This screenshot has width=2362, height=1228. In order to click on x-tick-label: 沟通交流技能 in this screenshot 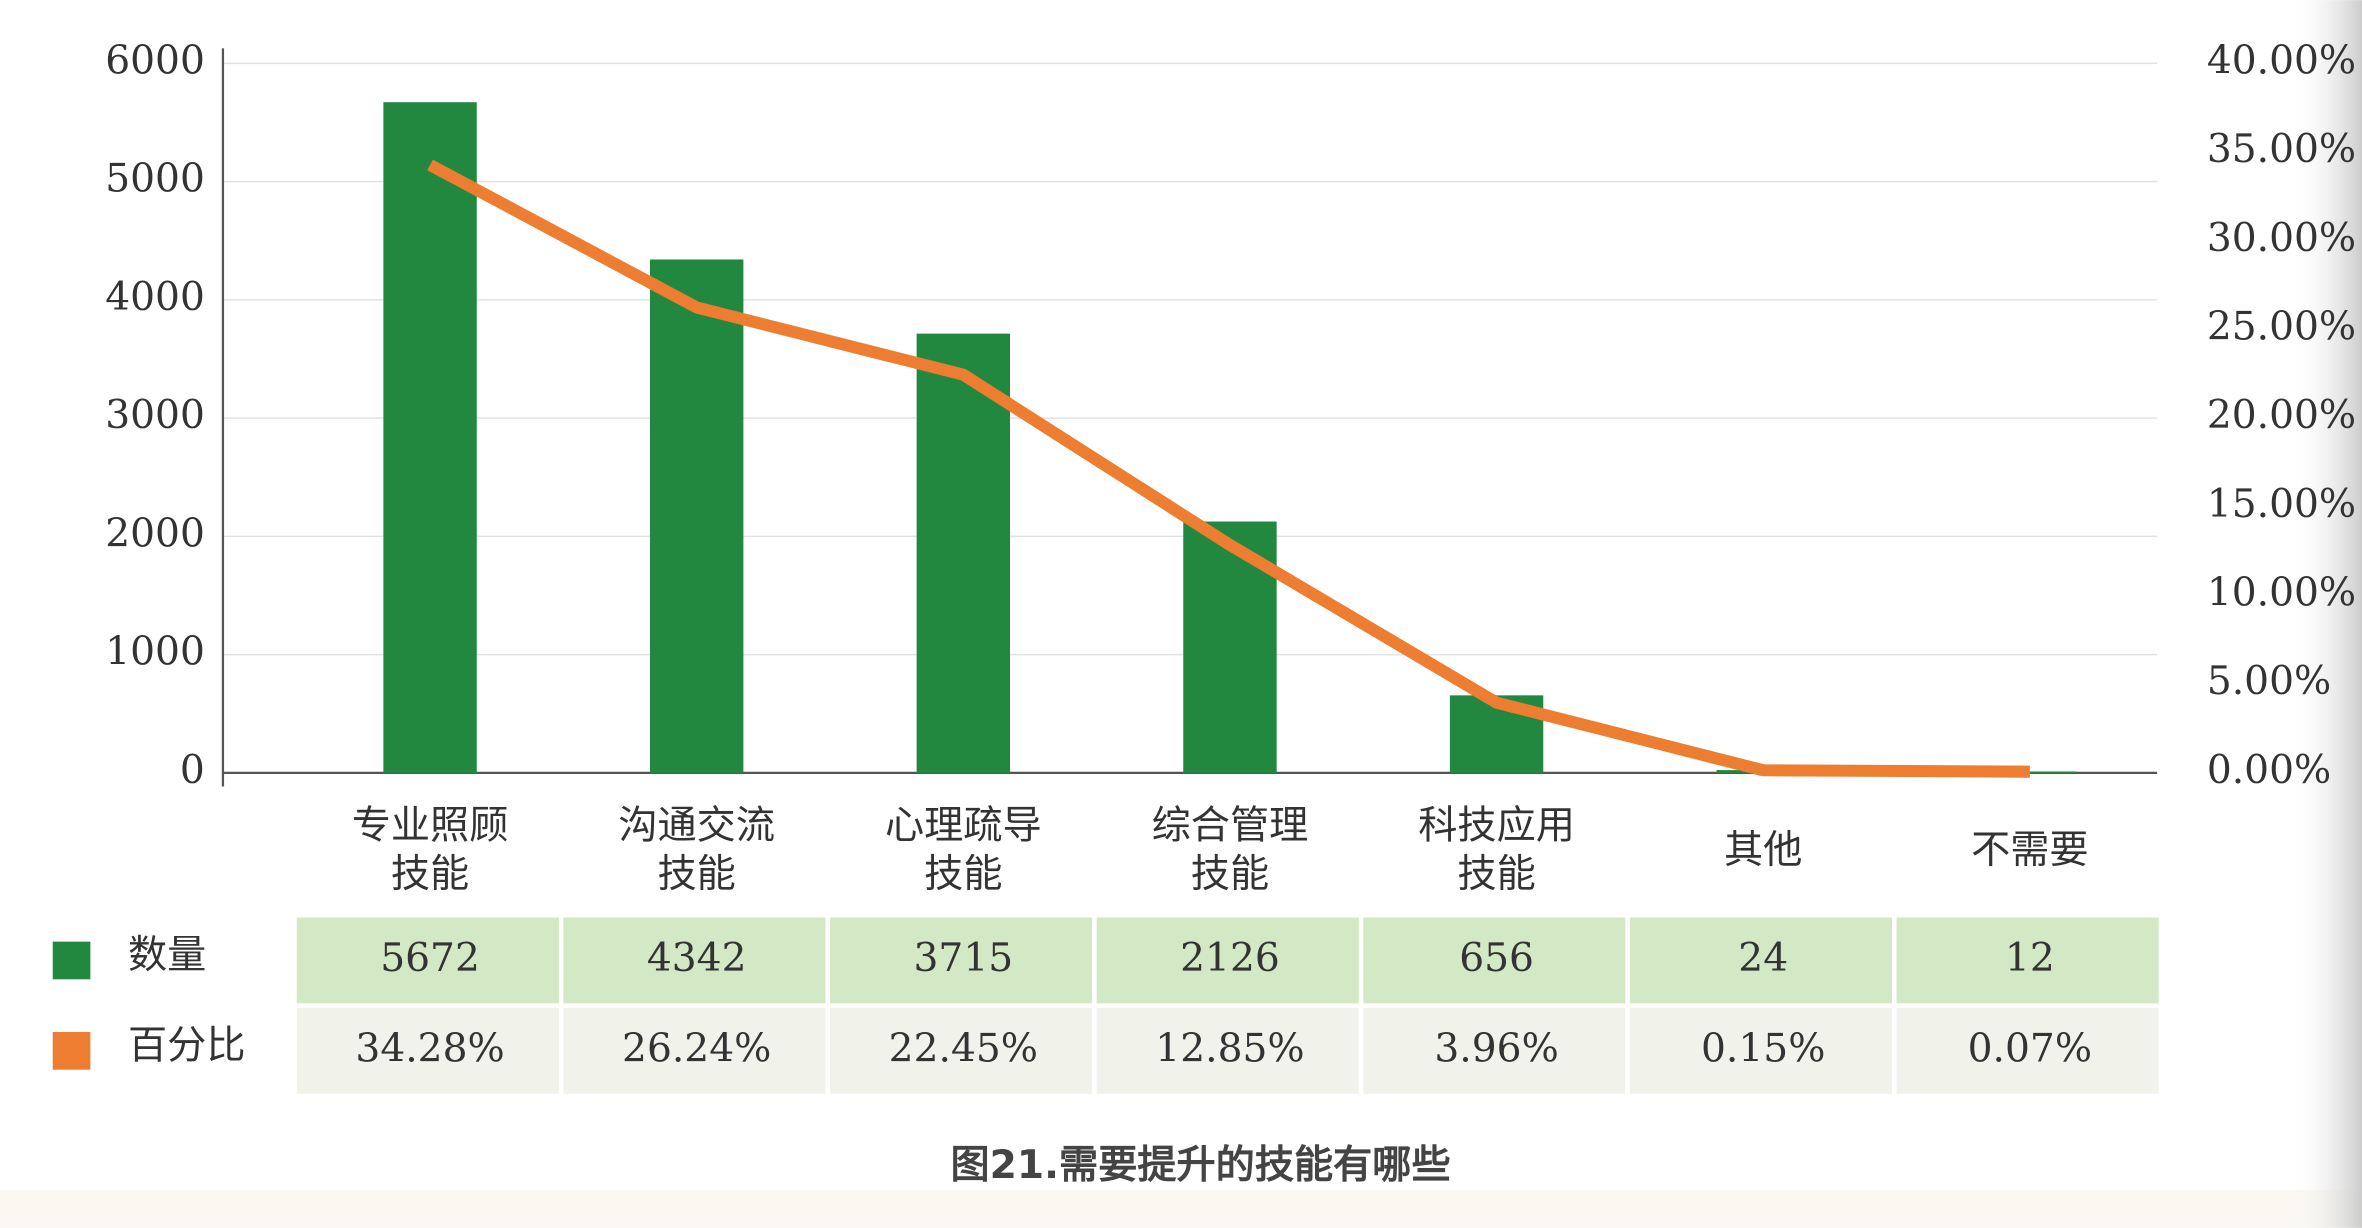, I will do `click(696, 850)`.